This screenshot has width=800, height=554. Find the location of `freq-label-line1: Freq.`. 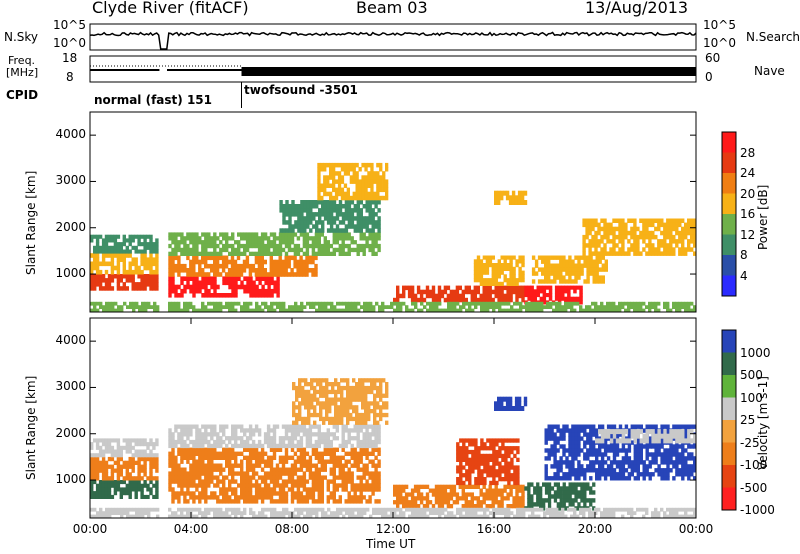

freq-label-line1: Freq. is located at coordinates (22, 60).